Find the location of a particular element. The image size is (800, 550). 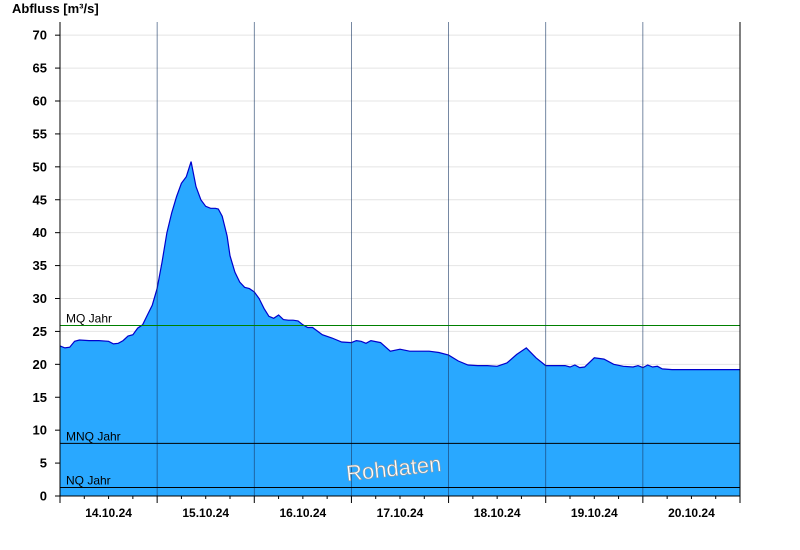

y-tick-label: 5 is located at coordinates (43, 463).